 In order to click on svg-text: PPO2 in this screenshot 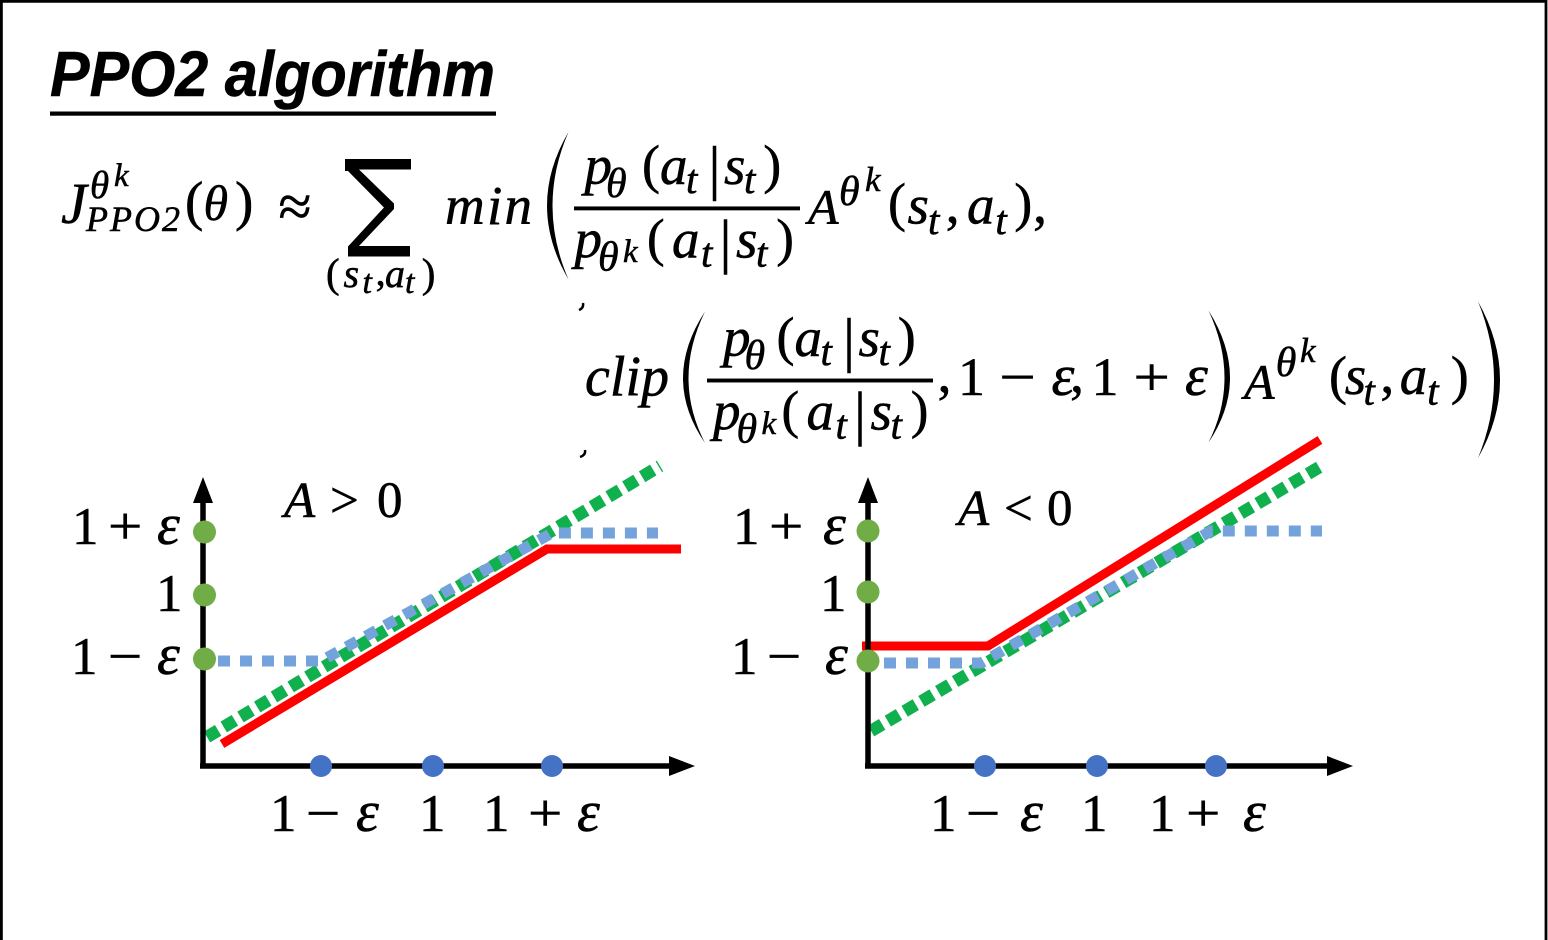, I will do `click(132, 219)`.